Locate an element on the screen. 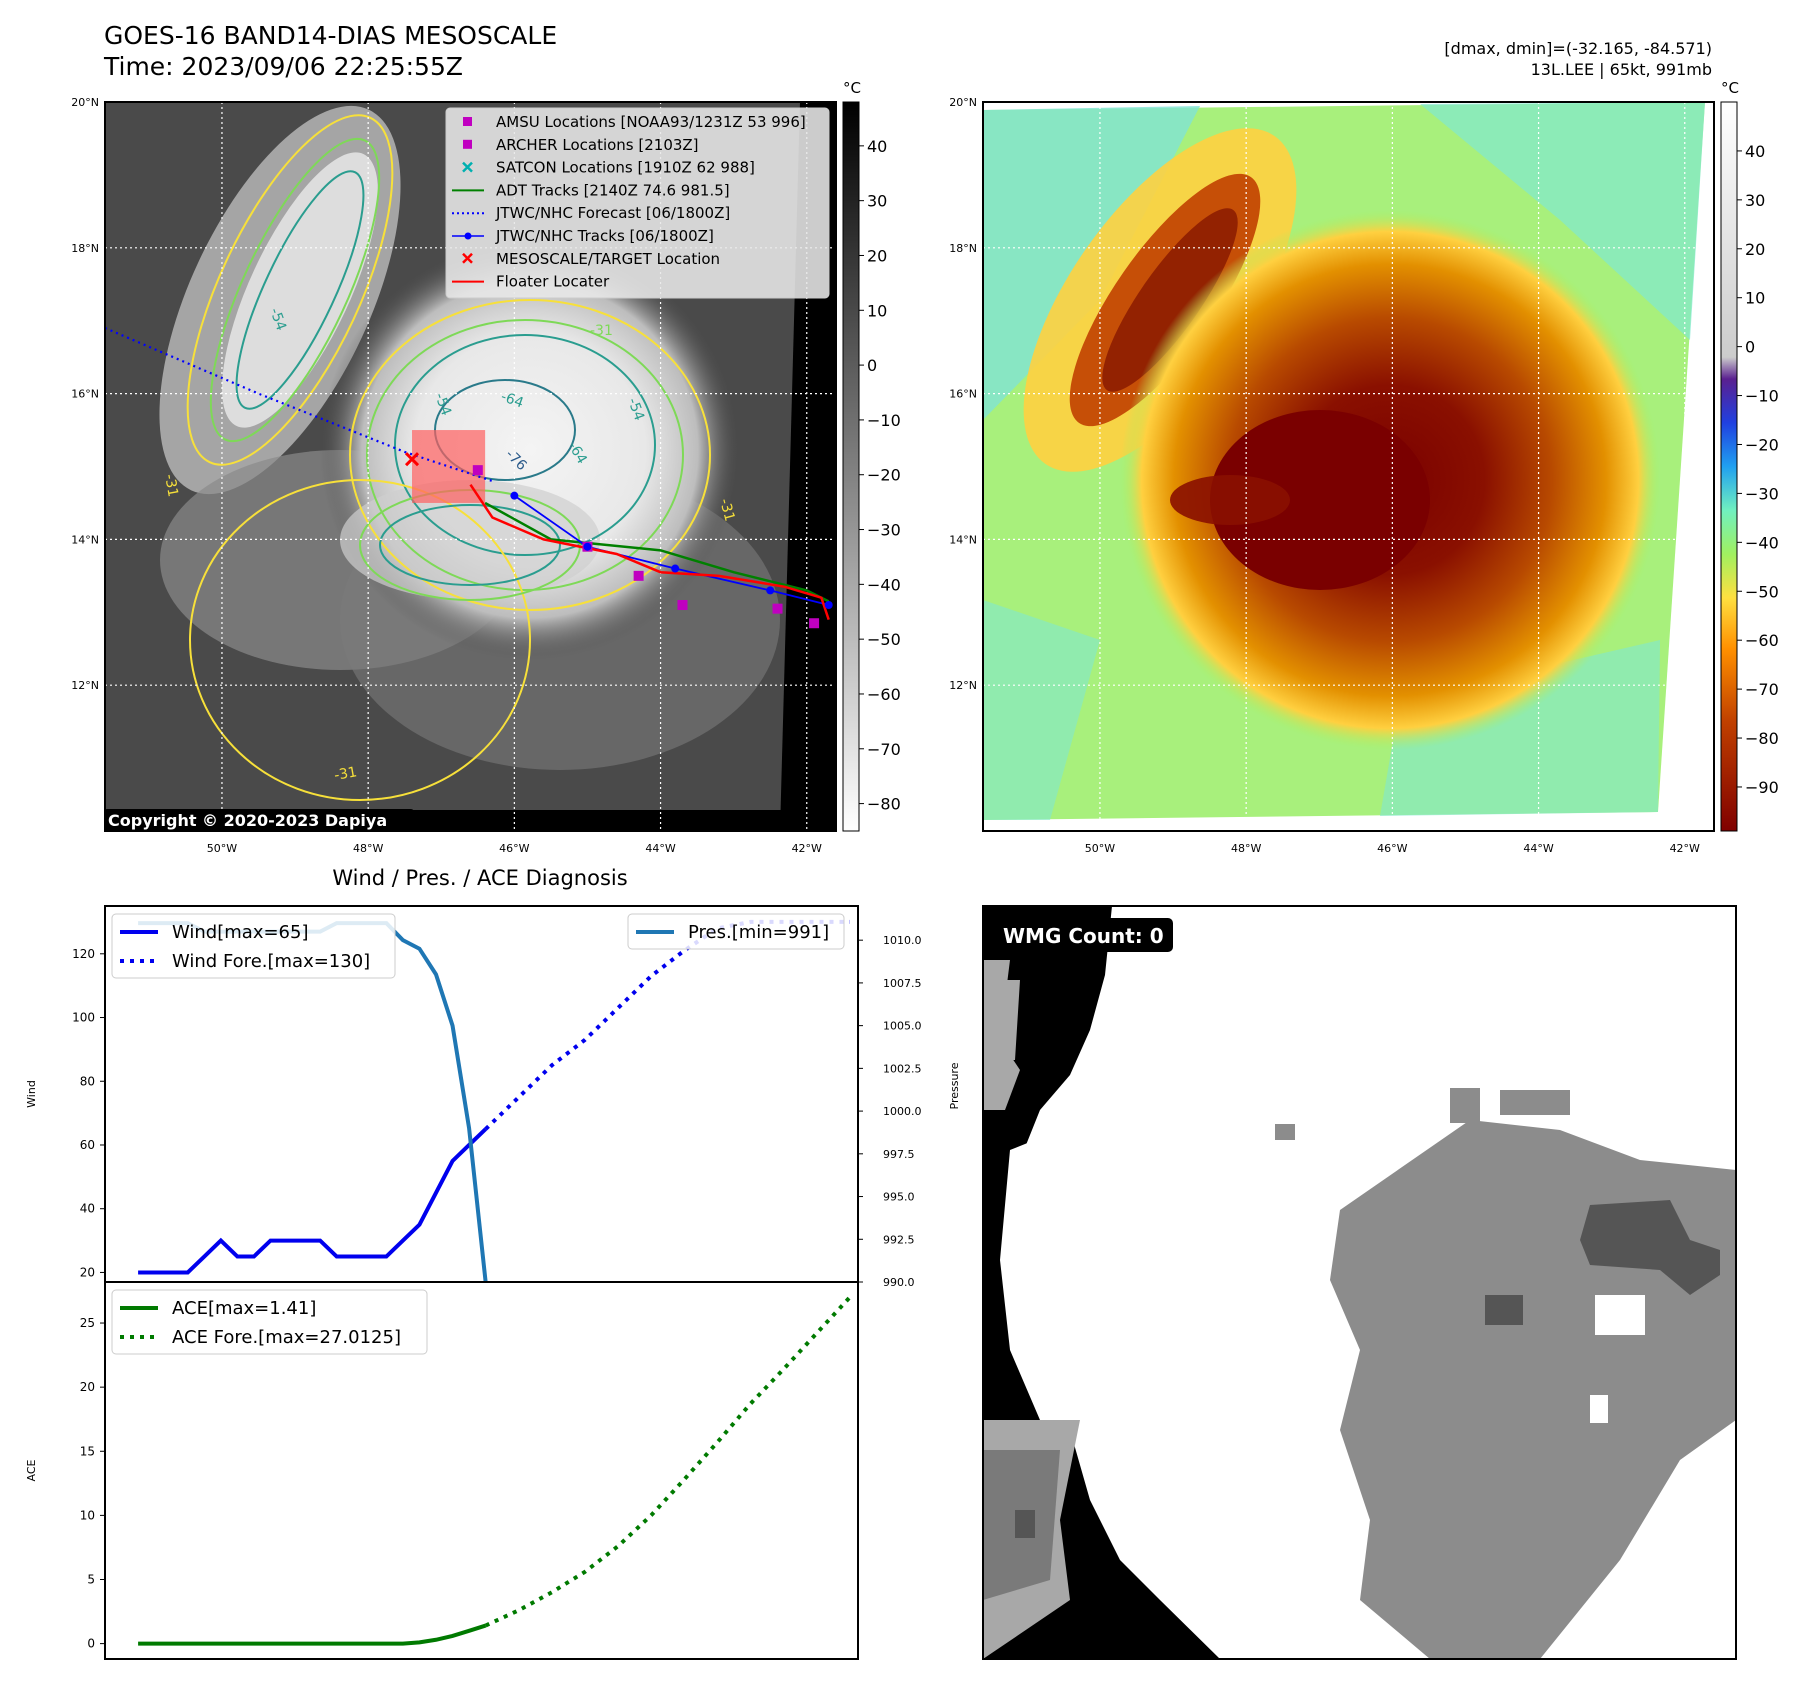 The height and width of the screenshot is (1689, 1797). chart-legend: Wind[max=65] Wind Fore.[max=130] is located at coordinates (253, 946).